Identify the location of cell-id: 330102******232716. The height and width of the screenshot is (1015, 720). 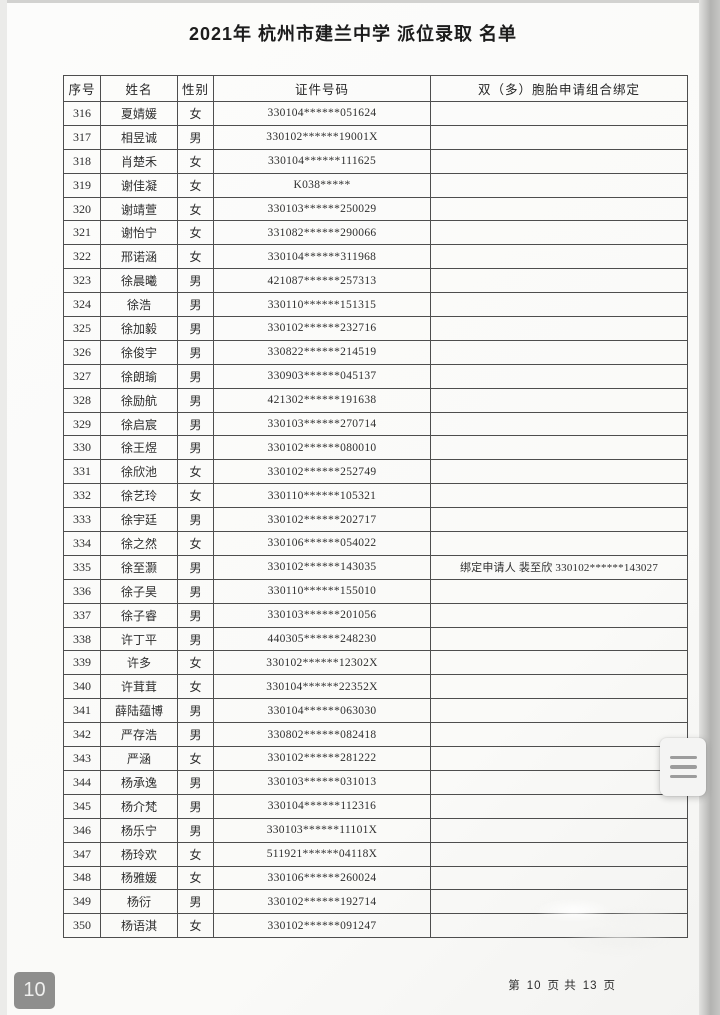
(322, 328).